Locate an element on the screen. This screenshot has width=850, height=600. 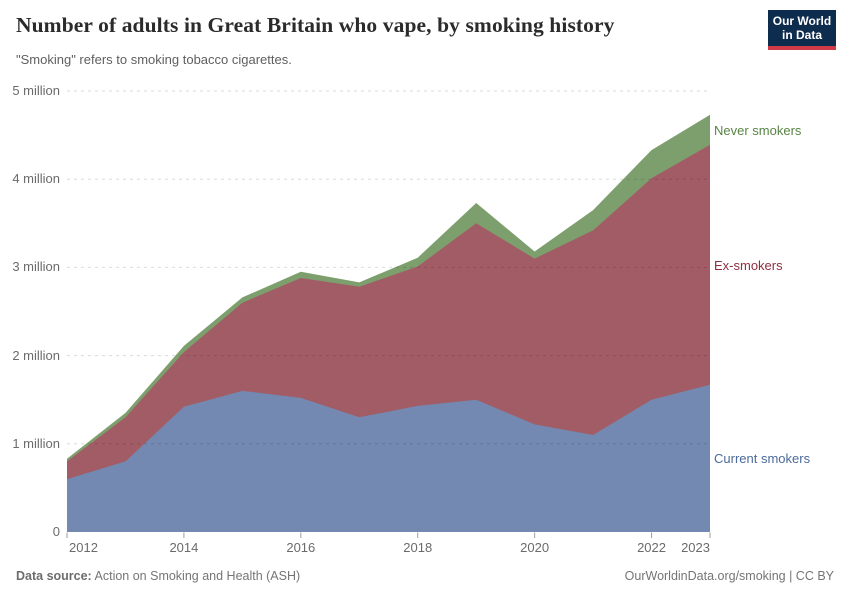
x-tick-label: 2023 is located at coordinates (695, 547).